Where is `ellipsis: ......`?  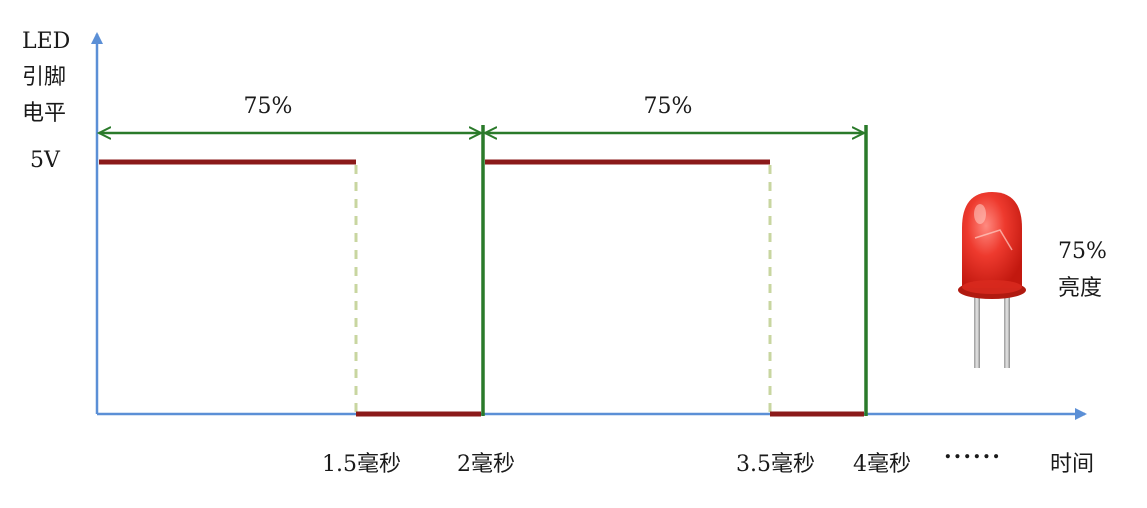 ellipsis: ...... is located at coordinates (973, 451).